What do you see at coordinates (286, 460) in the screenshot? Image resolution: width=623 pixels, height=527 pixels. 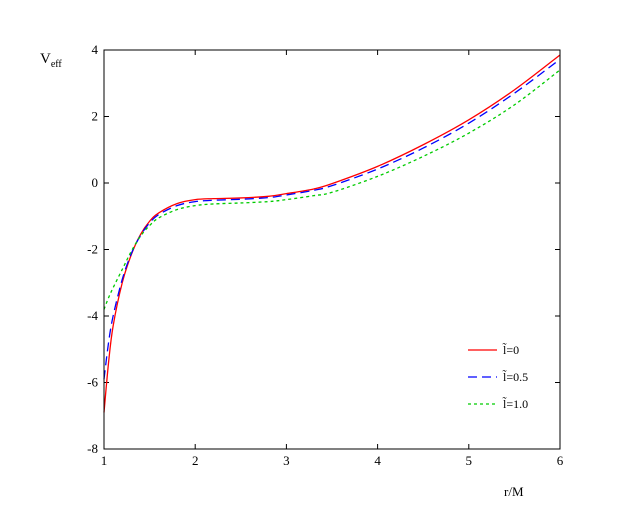 I see `x-tick-label: 3` at bounding box center [286, 460].